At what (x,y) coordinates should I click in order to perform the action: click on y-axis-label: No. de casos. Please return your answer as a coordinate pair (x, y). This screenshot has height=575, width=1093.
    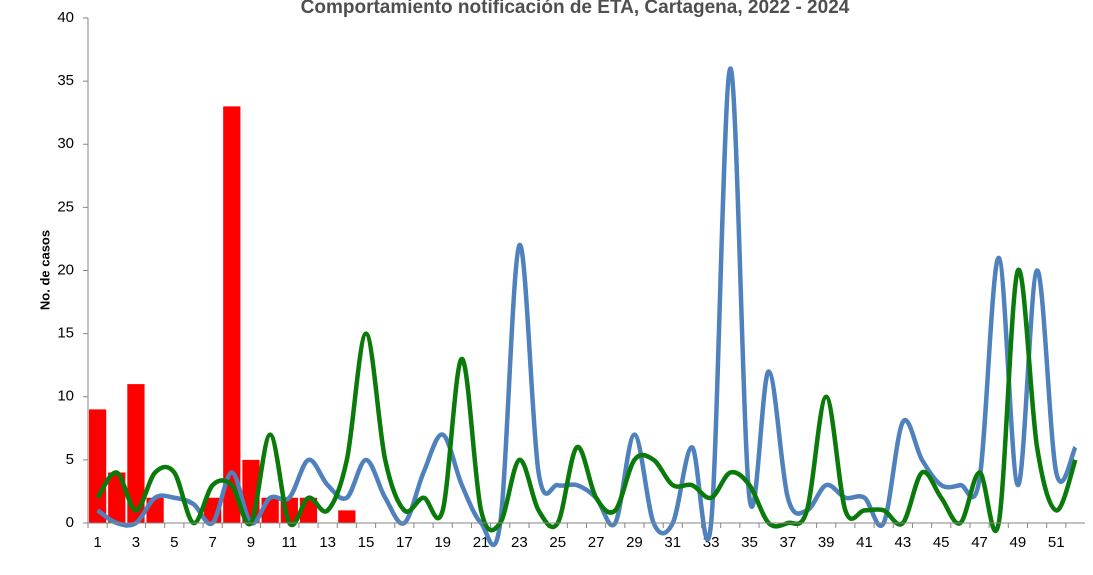
    Looking at the image, I should click on (44, 270).